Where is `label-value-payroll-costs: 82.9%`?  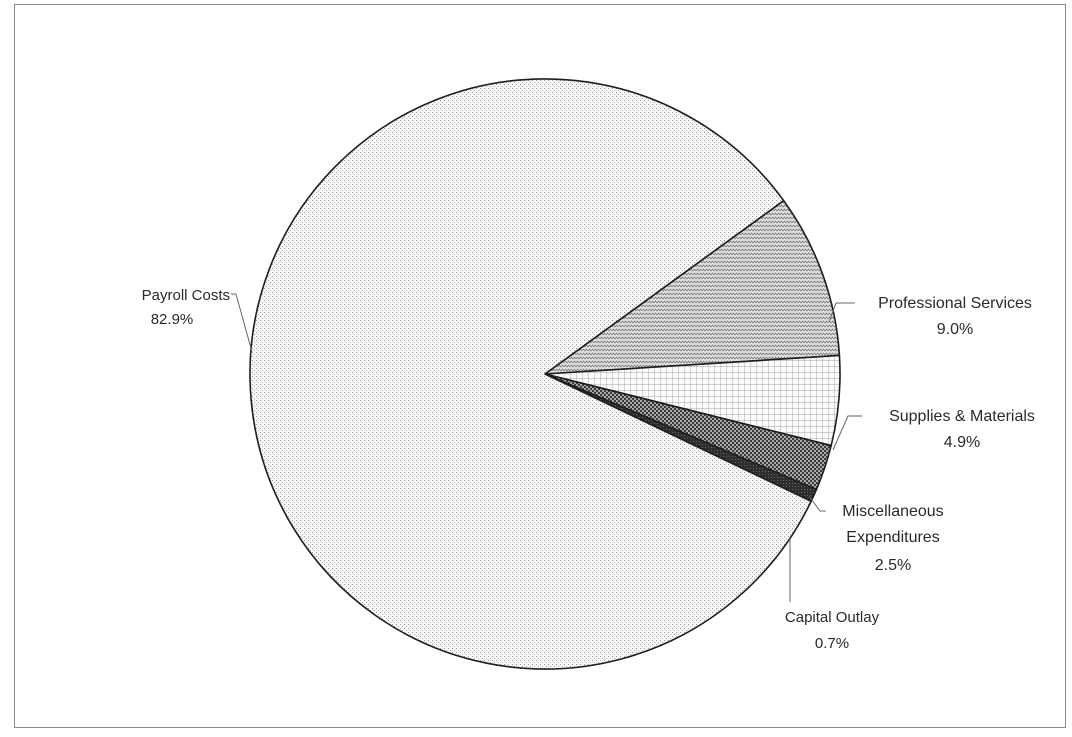 label-value-payroll-costs: 82.9% is located at coordinates (172, 319).